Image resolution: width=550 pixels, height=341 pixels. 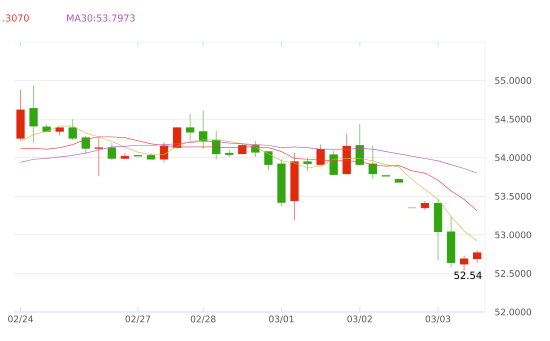 I want to click on x-tick-label: 03/02, so click(x=359, y=320).